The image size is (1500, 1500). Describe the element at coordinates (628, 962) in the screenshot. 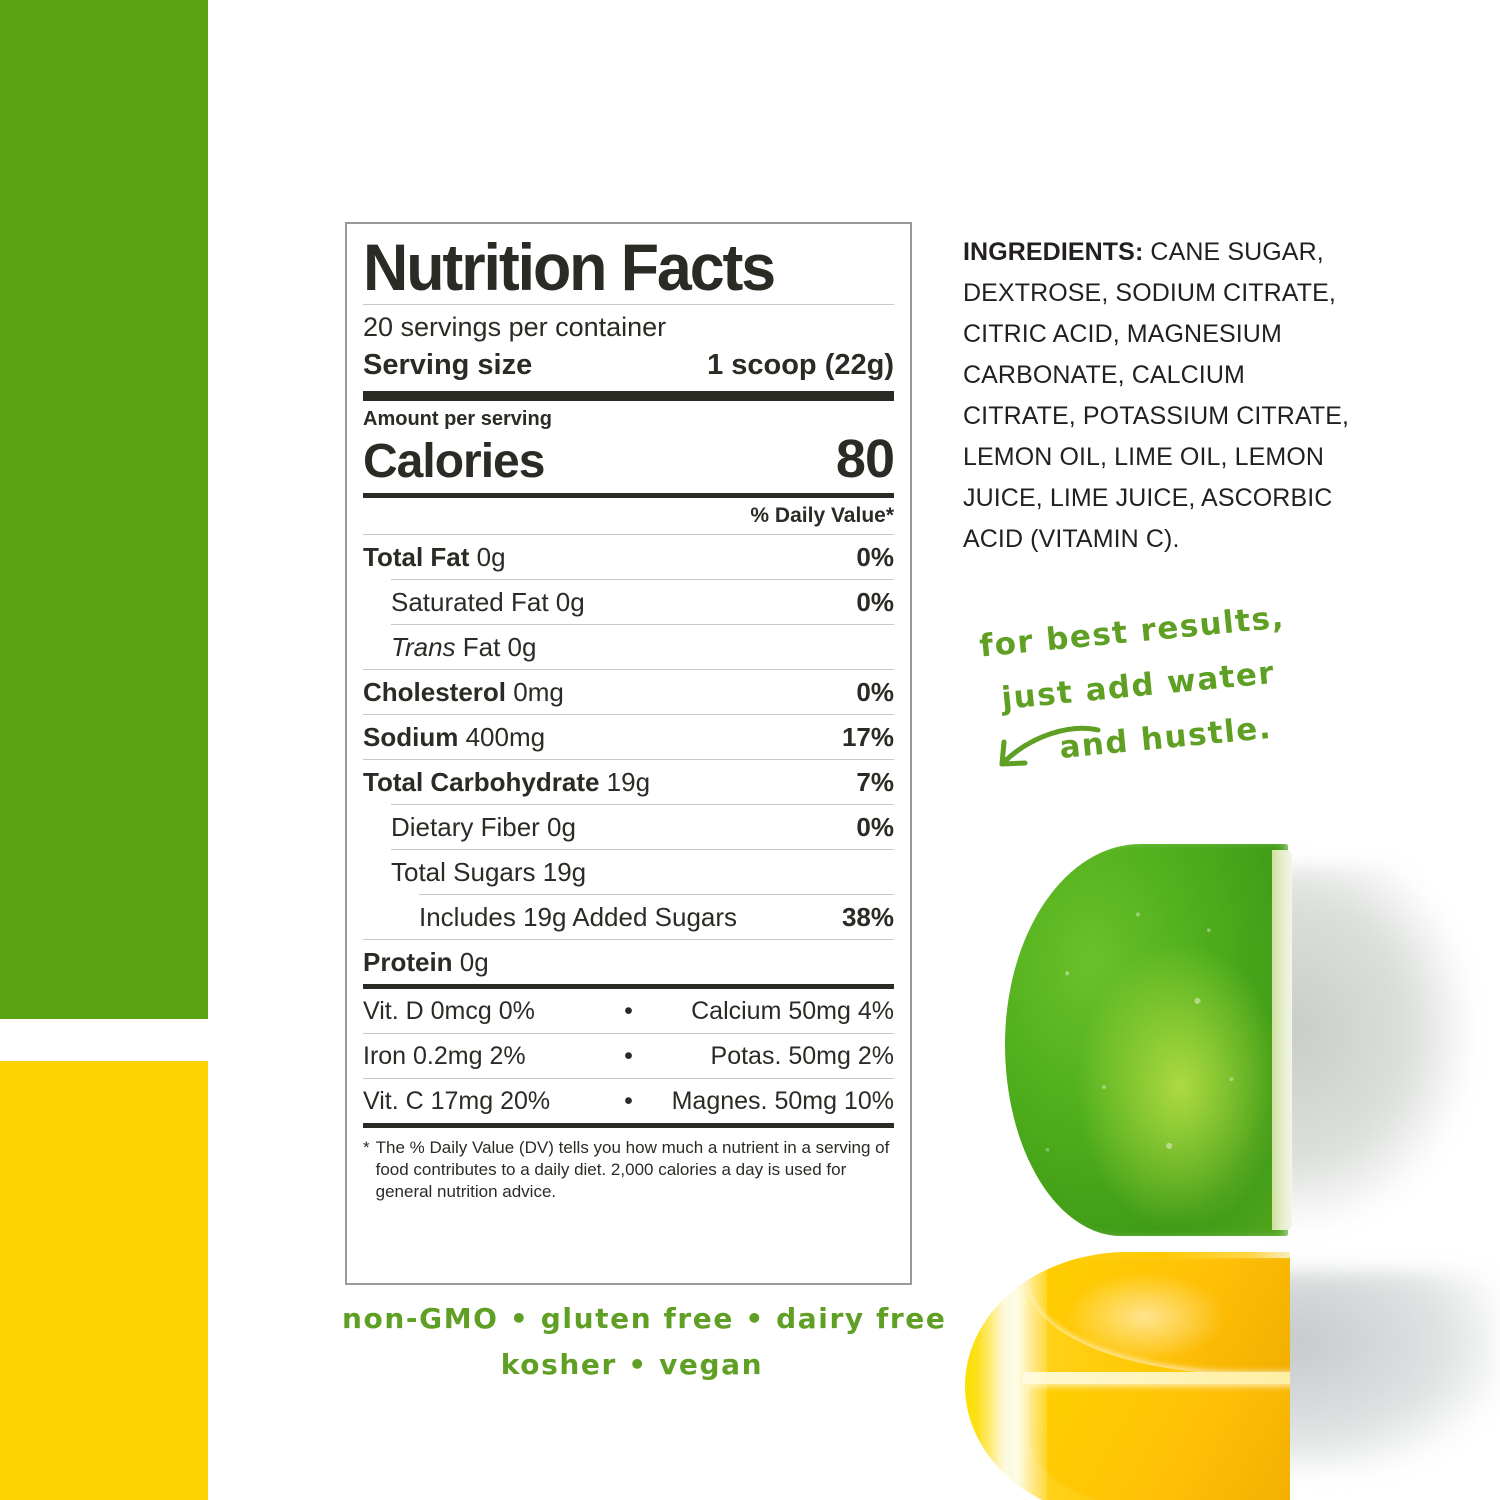

I see `nutrient-row: Protein 0g` at that location.